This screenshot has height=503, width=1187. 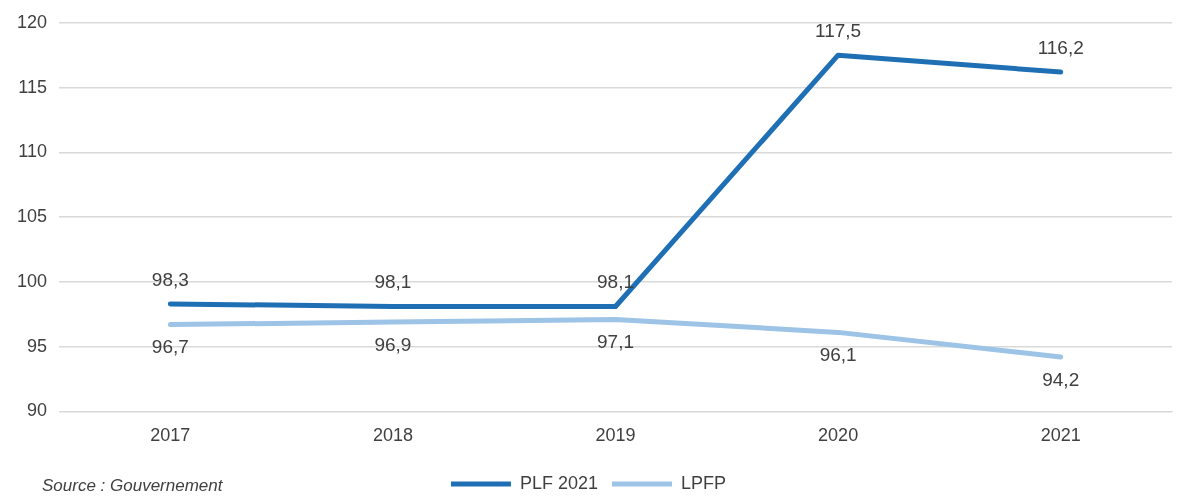 What do you see at coordinates (37, 345) in the screenshot?
I see `y-tick-label: 95` at bounding box center [37, 345].